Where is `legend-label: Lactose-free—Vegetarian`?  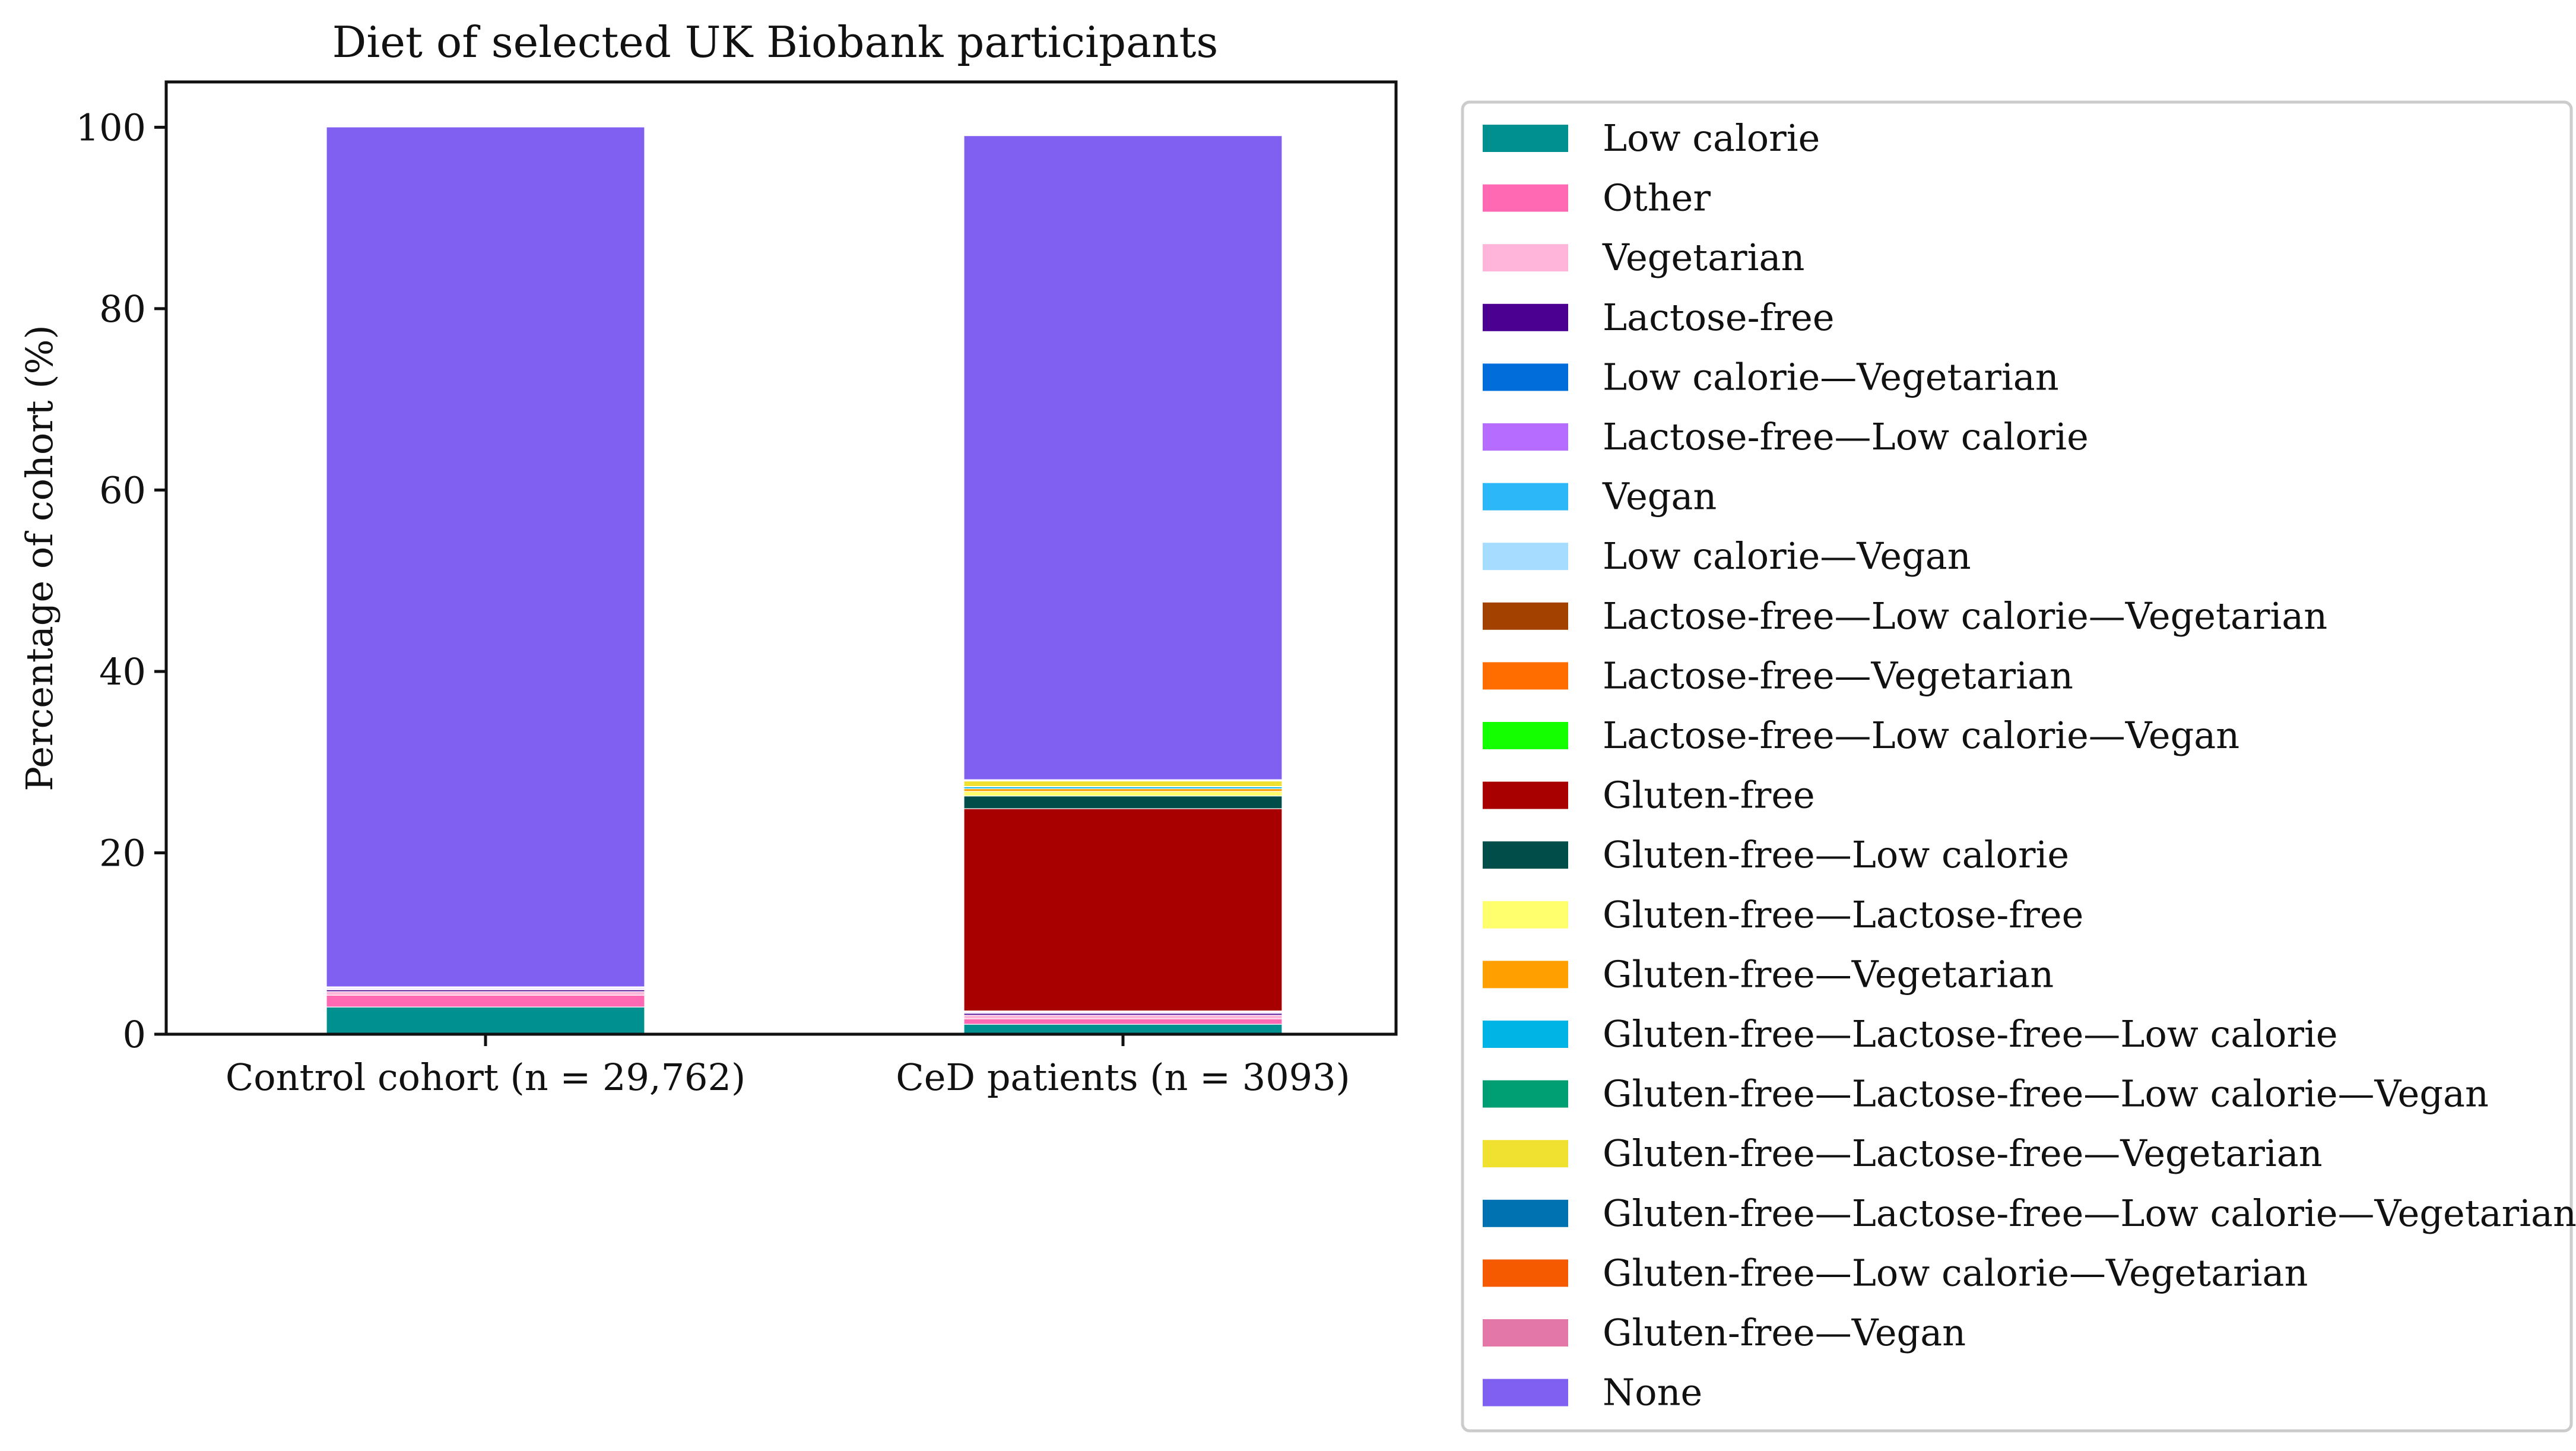 legend-label: Lactose-free—Vegetarian is located at coordinates (1838, 675).